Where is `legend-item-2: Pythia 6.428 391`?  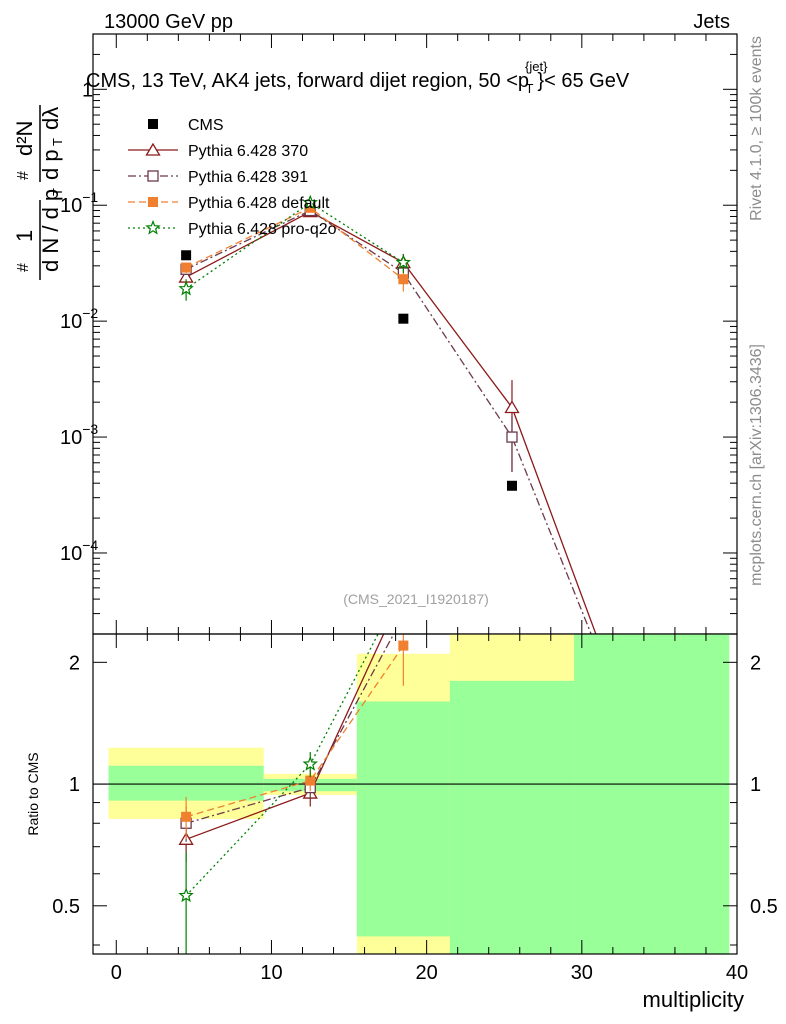 legend-item-2: Pythia 6.428 391 is located at coordinates (218, 177).